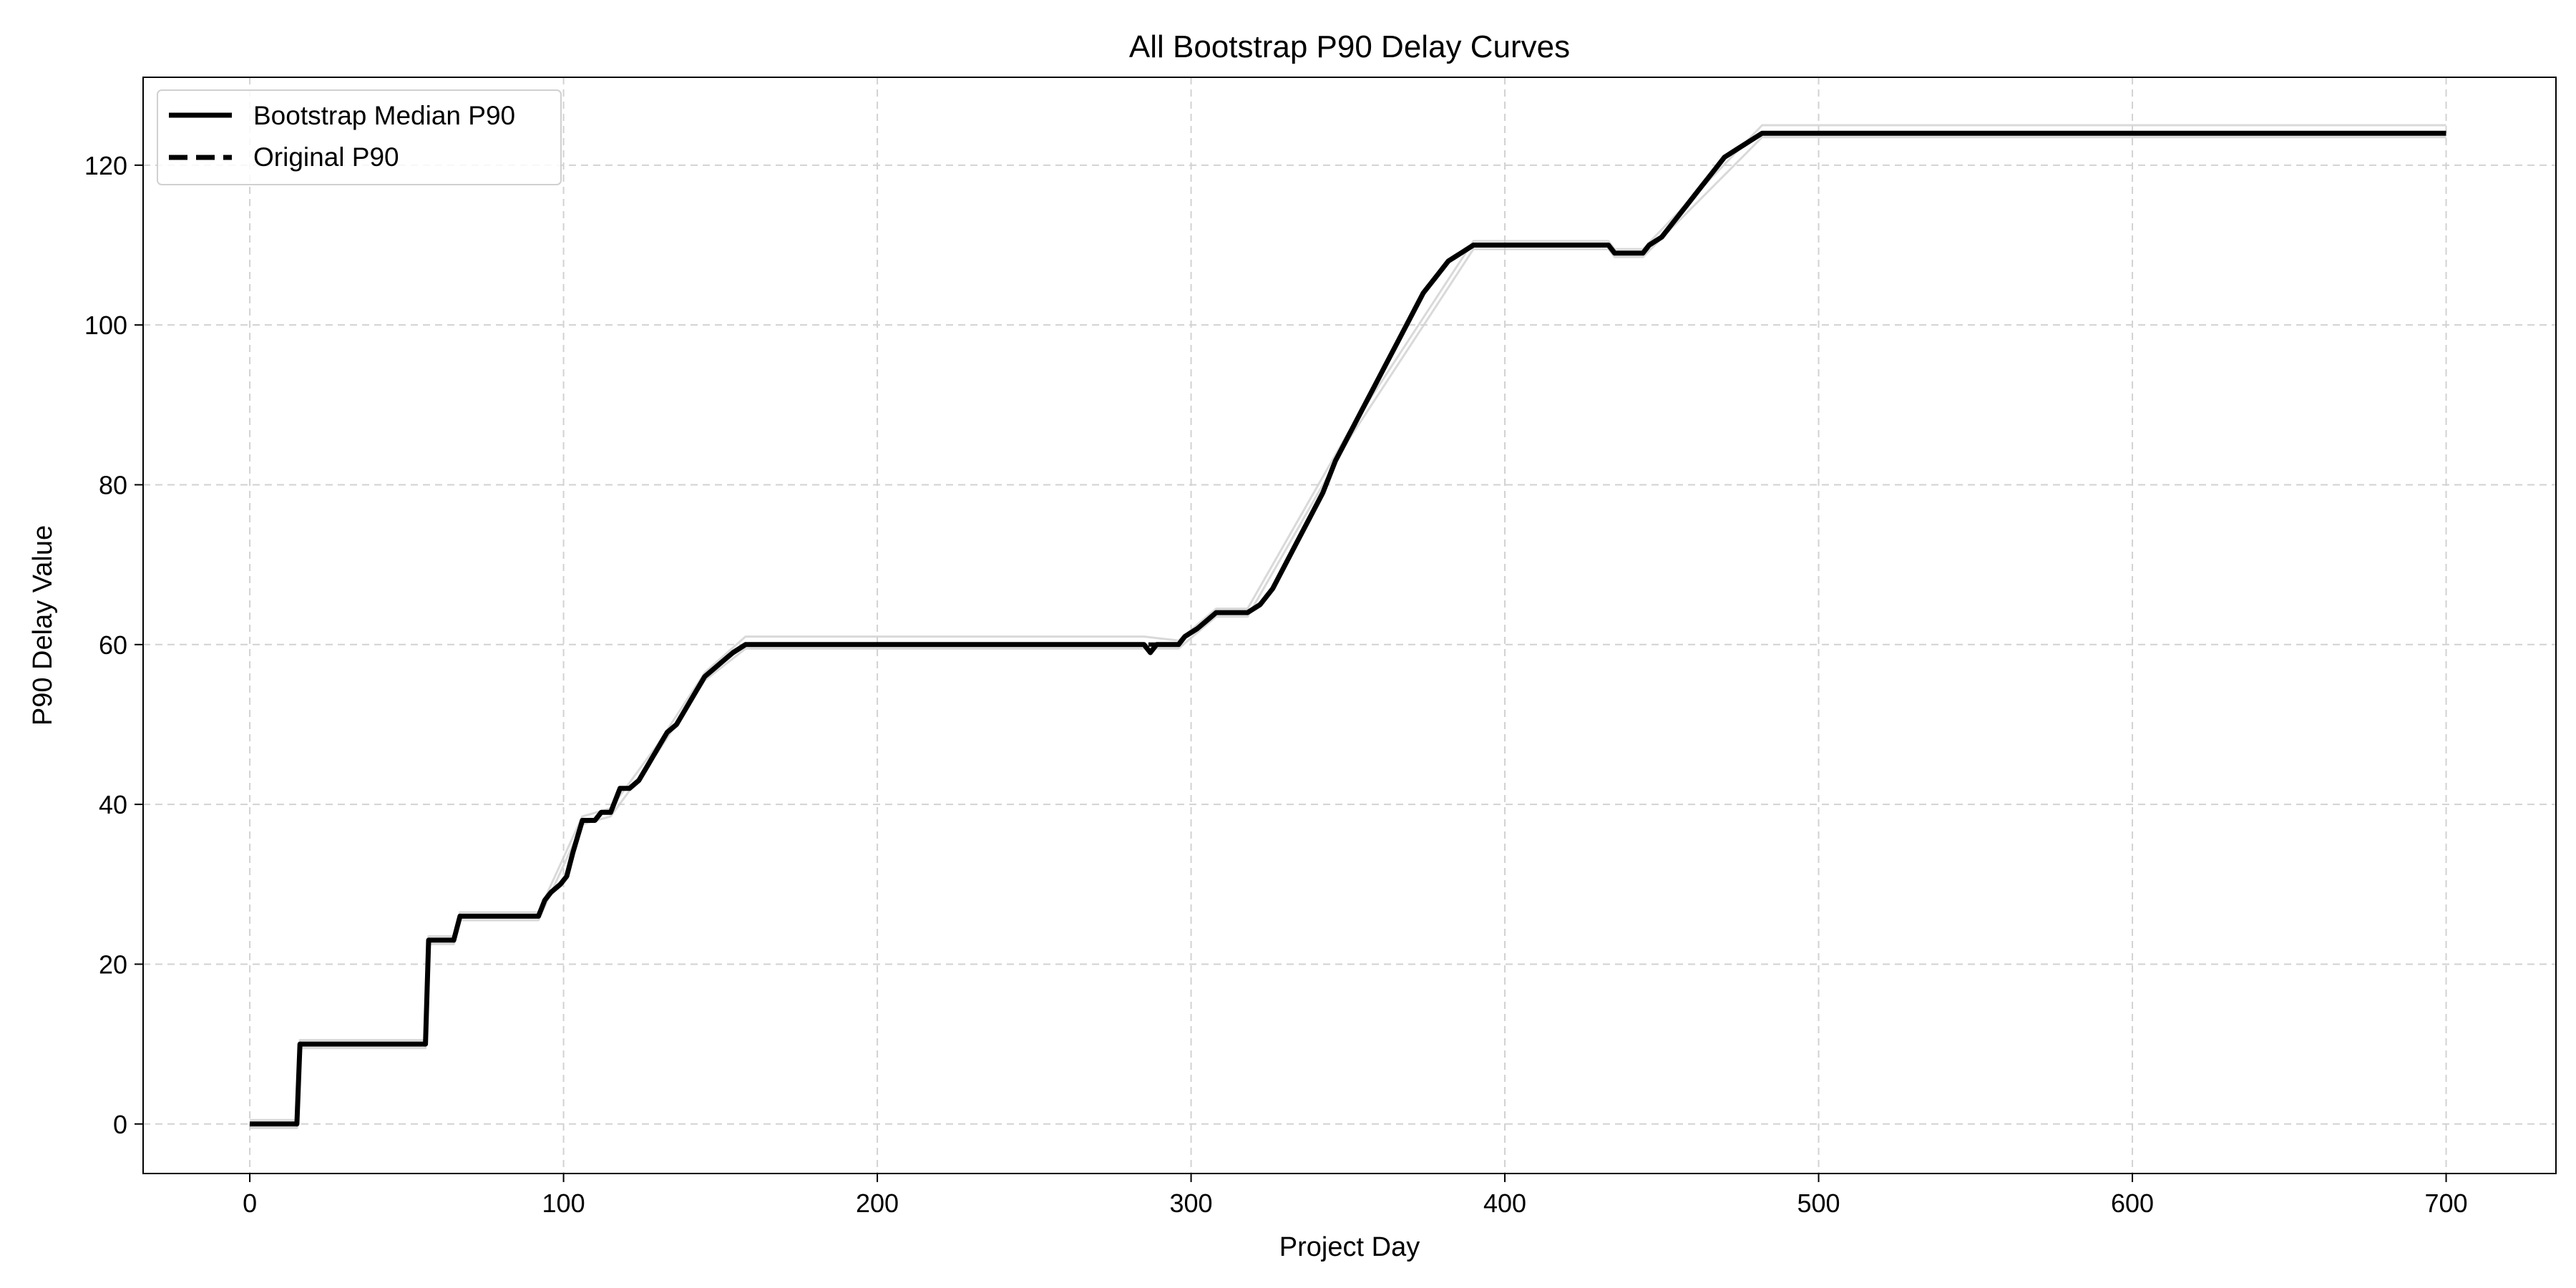  Describe the element at coordinates (1355, 1196) in the screenshot. I see `x-axis: 0 100 200 300 400 500 600 700` at that location.